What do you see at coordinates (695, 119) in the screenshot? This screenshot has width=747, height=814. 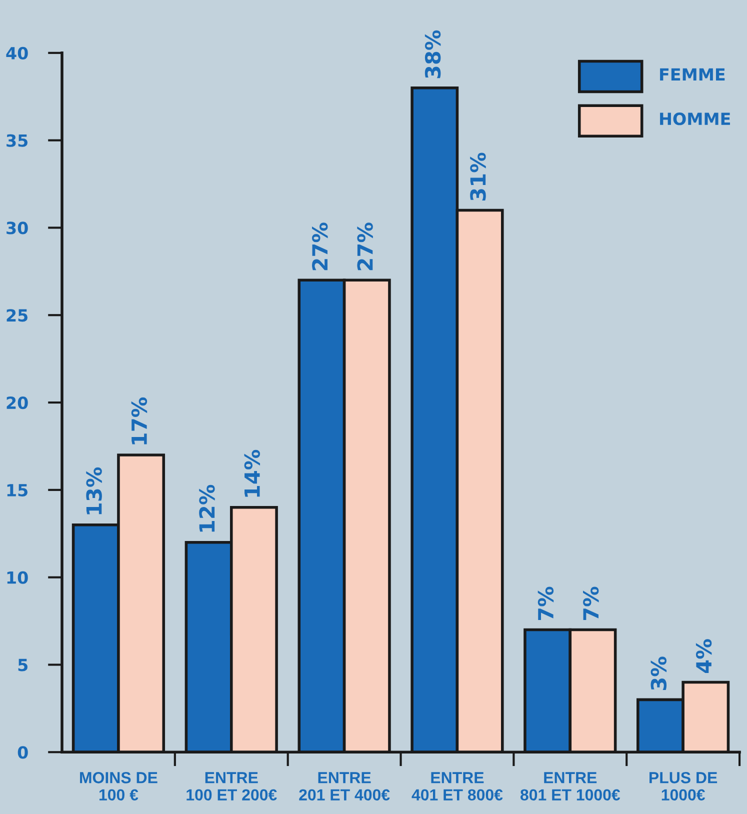 I see `legend-label: HOMME` at bounding box center [695, 119].